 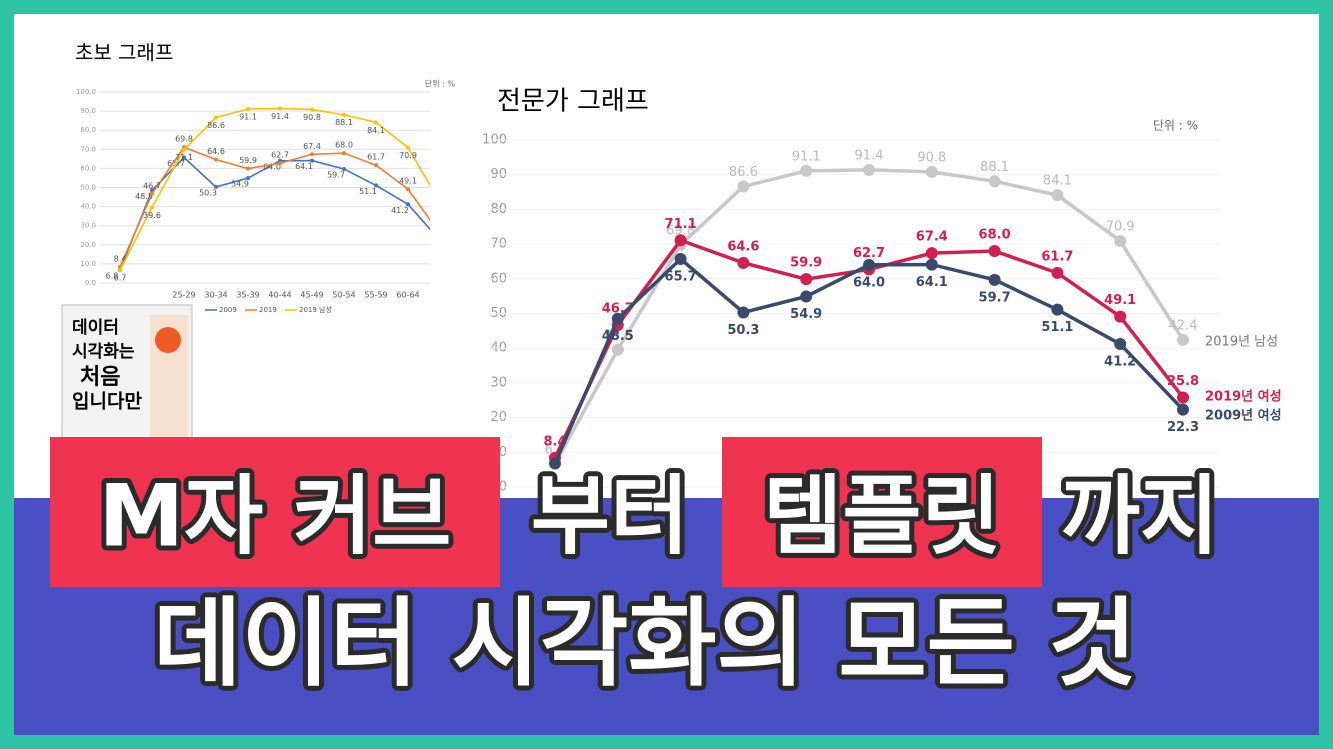 I want to click on data-label: 22.3, so click(x=1183, y=427).